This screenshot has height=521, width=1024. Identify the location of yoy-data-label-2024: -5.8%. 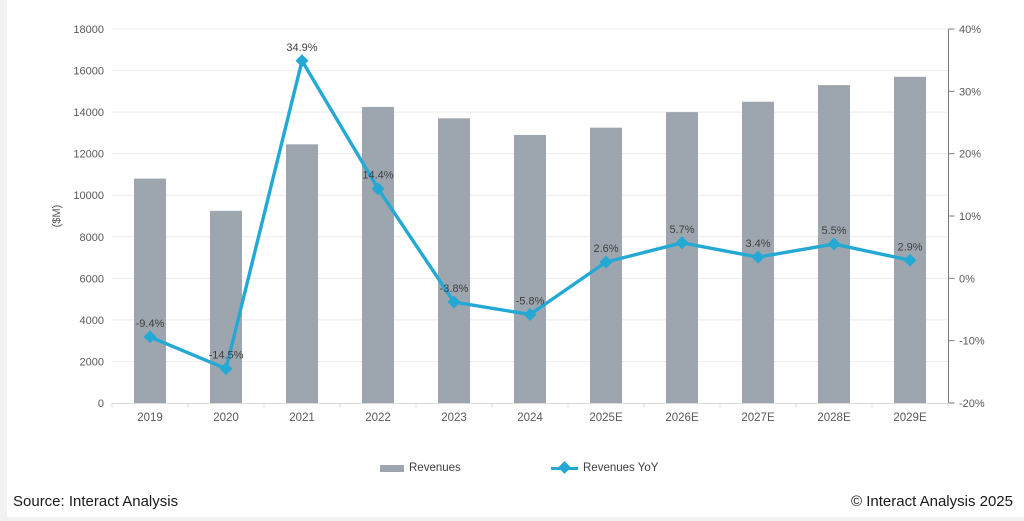
(530, 301).